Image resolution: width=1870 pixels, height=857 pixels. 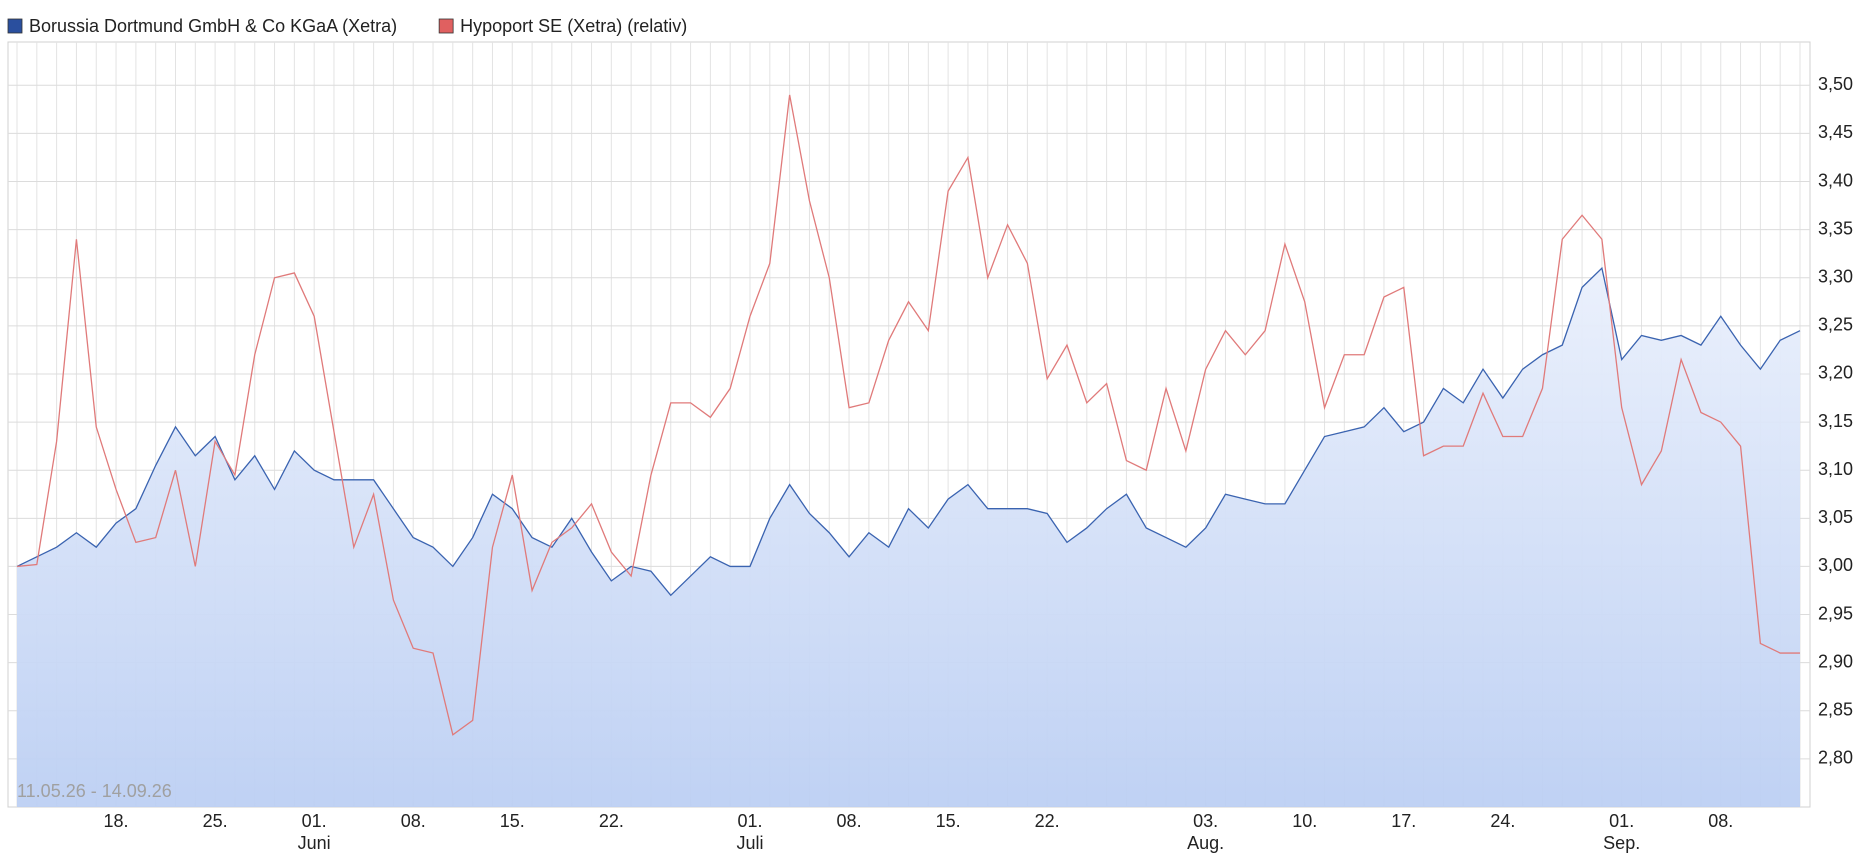 What do you see at coordinates (314, 843) in the screenshot?
I see `x-month-label: Juni` at bounding box center [314, 843].